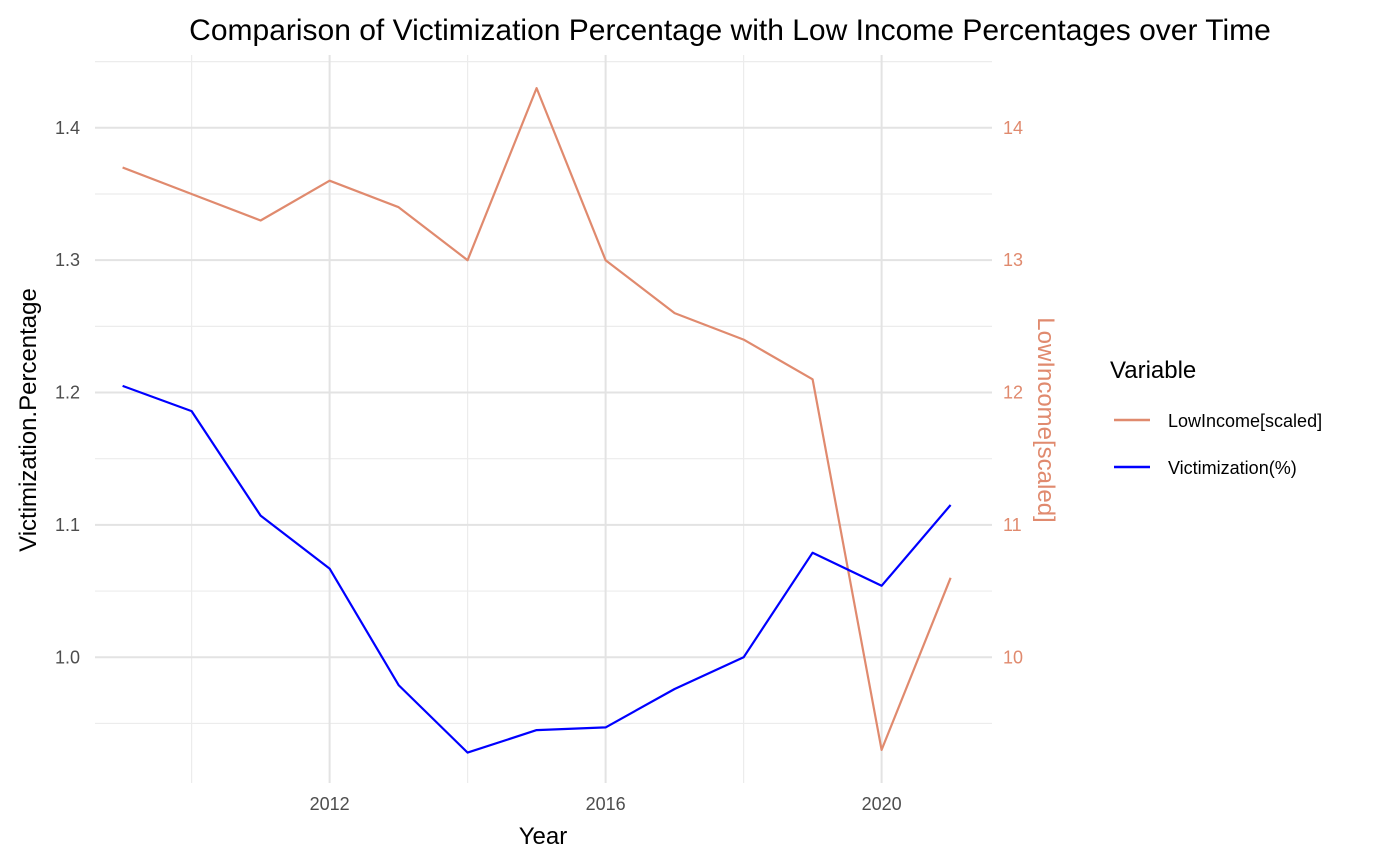 Image resolution: width=1400 pixels, height=865 pixels. I want to click on y-axis-right-title: LowIncome[scaled], so click(1045, 419).